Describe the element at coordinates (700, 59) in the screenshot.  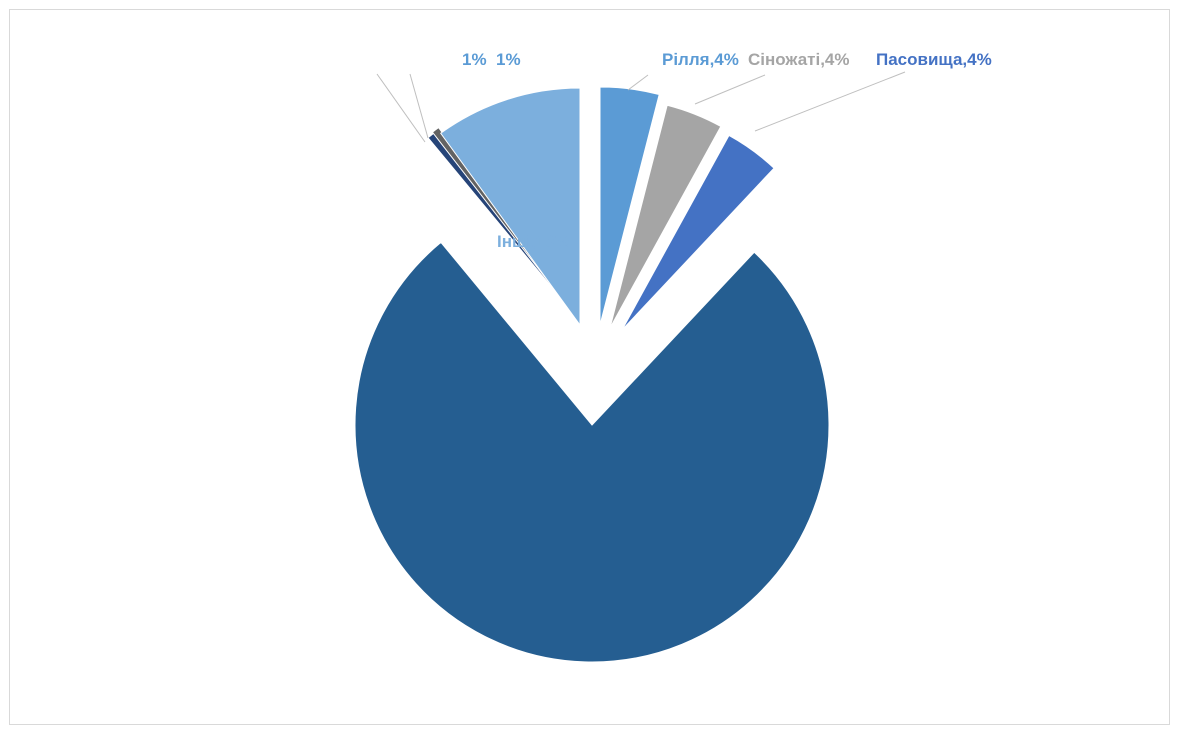
I see `data-label-0: Рілля,4%` at that location.